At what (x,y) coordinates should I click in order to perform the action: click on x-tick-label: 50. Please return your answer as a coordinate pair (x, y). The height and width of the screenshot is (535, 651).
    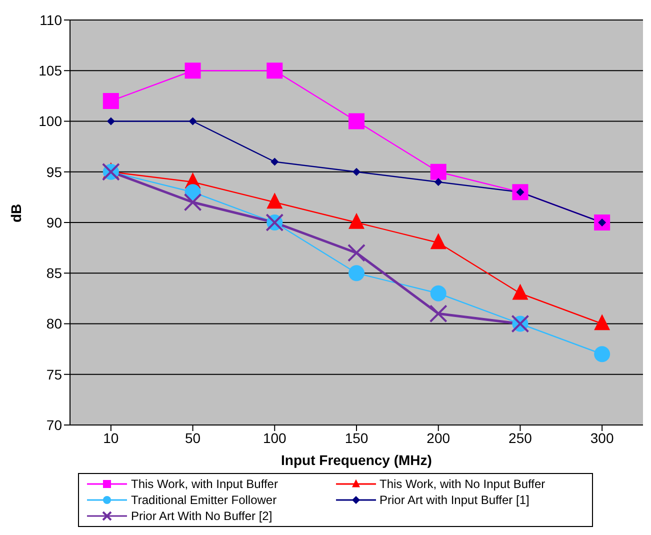
    Looking at the image, I should click on (192, 438).